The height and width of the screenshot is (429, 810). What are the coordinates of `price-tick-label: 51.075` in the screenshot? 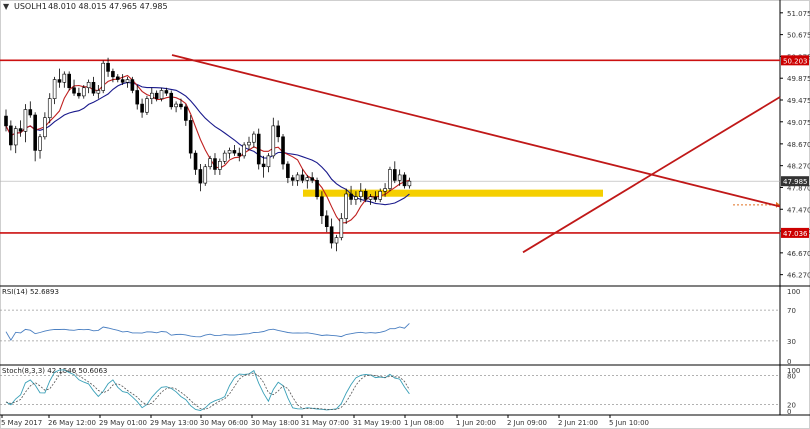 It's located at (798, 14).